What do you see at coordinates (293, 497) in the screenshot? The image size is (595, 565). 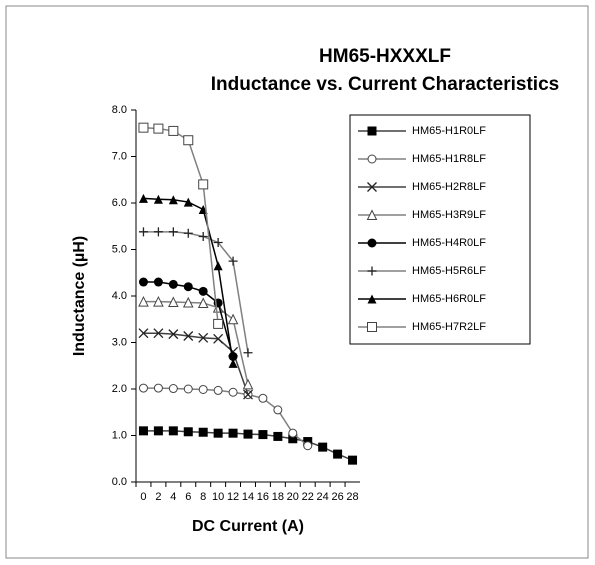 I see `x-tick-label: 20` at bounding box center [293, 497].